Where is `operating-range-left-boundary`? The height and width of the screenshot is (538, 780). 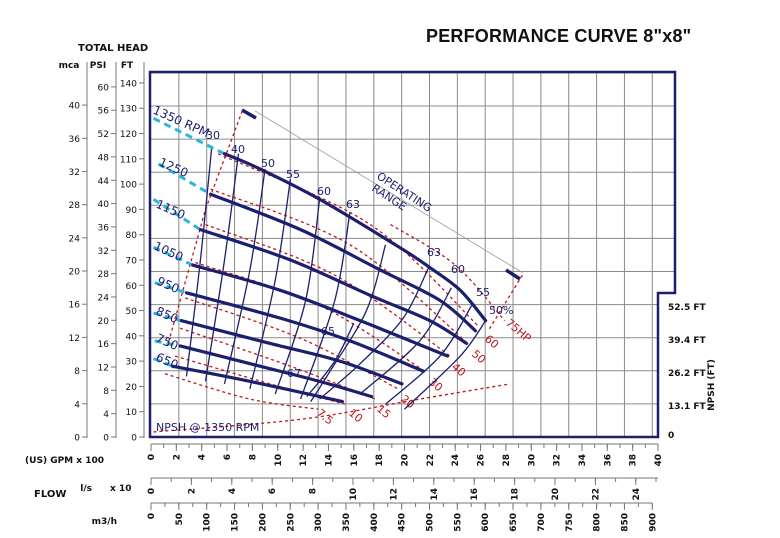 operating-range-left-boundary is located at coordinates (204, 228).